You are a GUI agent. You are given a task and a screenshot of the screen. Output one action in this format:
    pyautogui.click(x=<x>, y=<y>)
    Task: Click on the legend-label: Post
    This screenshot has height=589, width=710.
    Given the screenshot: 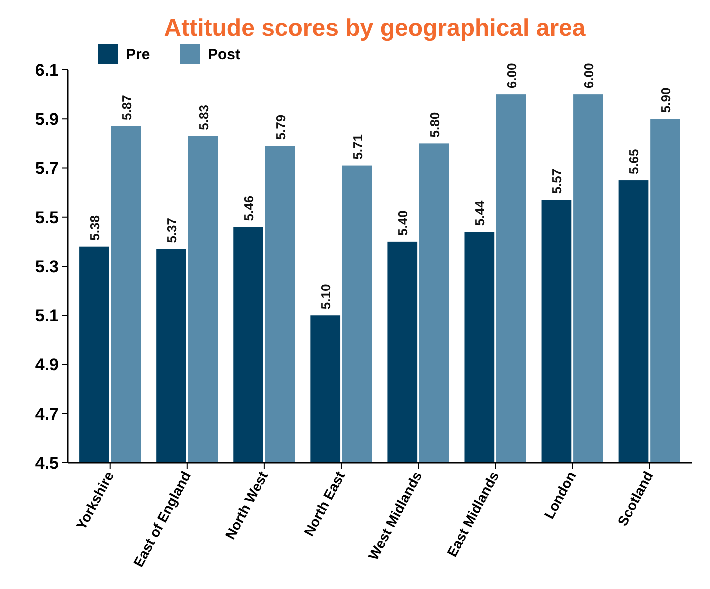 What is the action you would take?
    pyautogui.click(x=224, y=55)
    